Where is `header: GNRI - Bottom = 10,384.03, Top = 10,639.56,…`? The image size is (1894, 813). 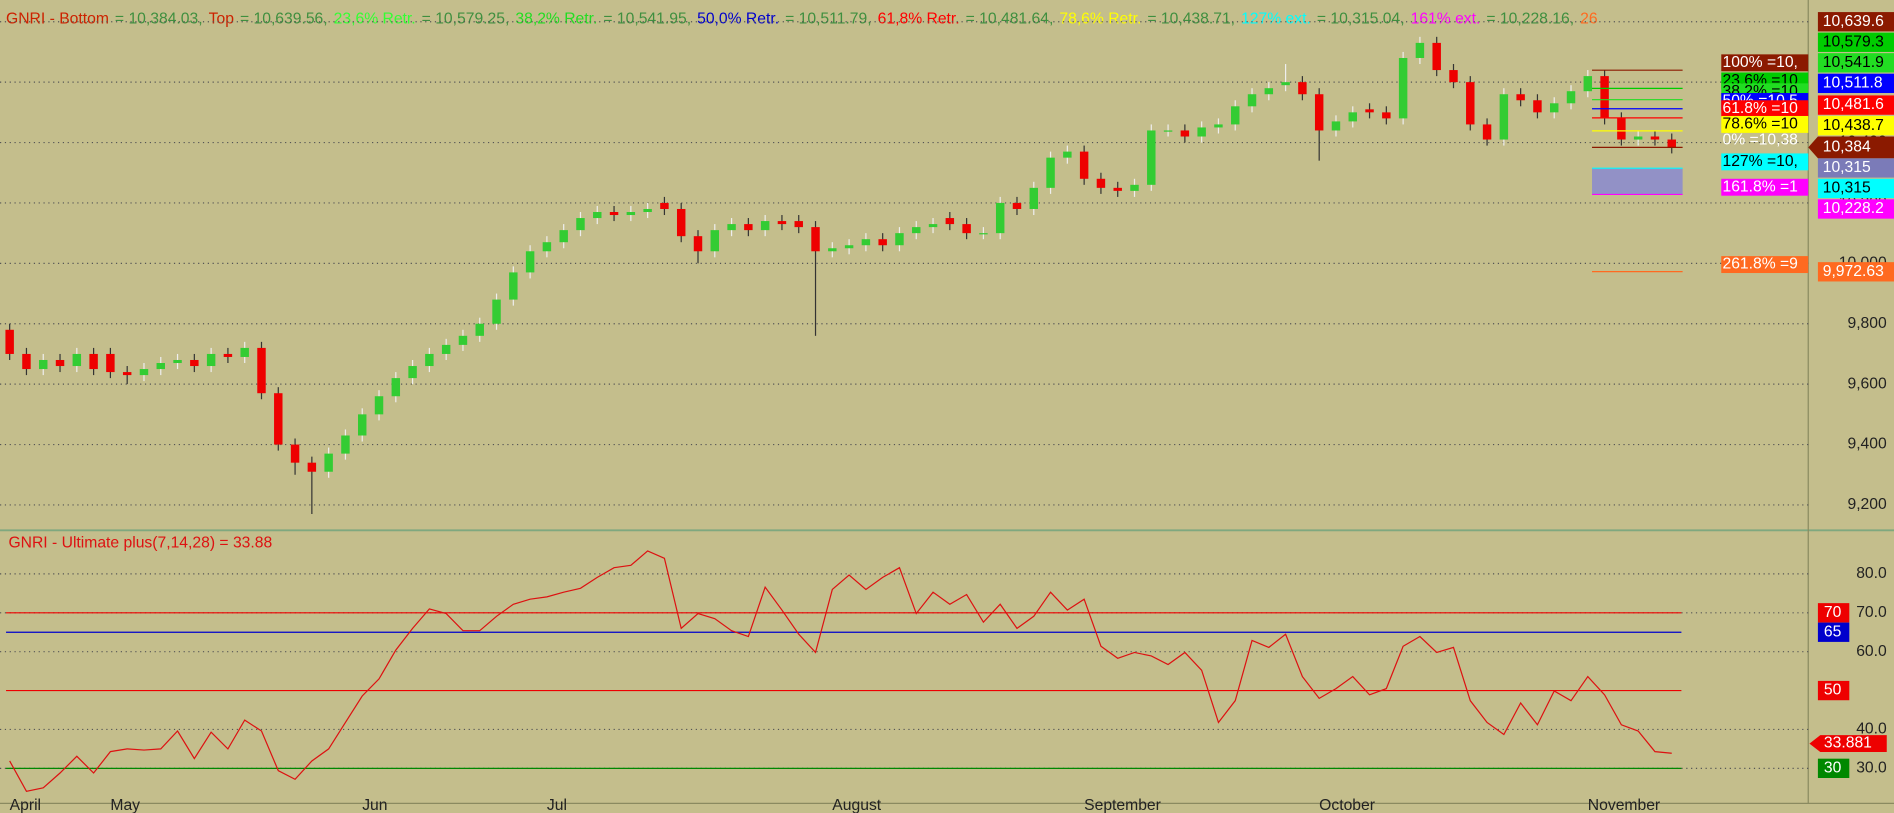 header: GNRI - Bottom = 10,384.03, Top = 10,639.56,… is located at coordinates (802, 18).